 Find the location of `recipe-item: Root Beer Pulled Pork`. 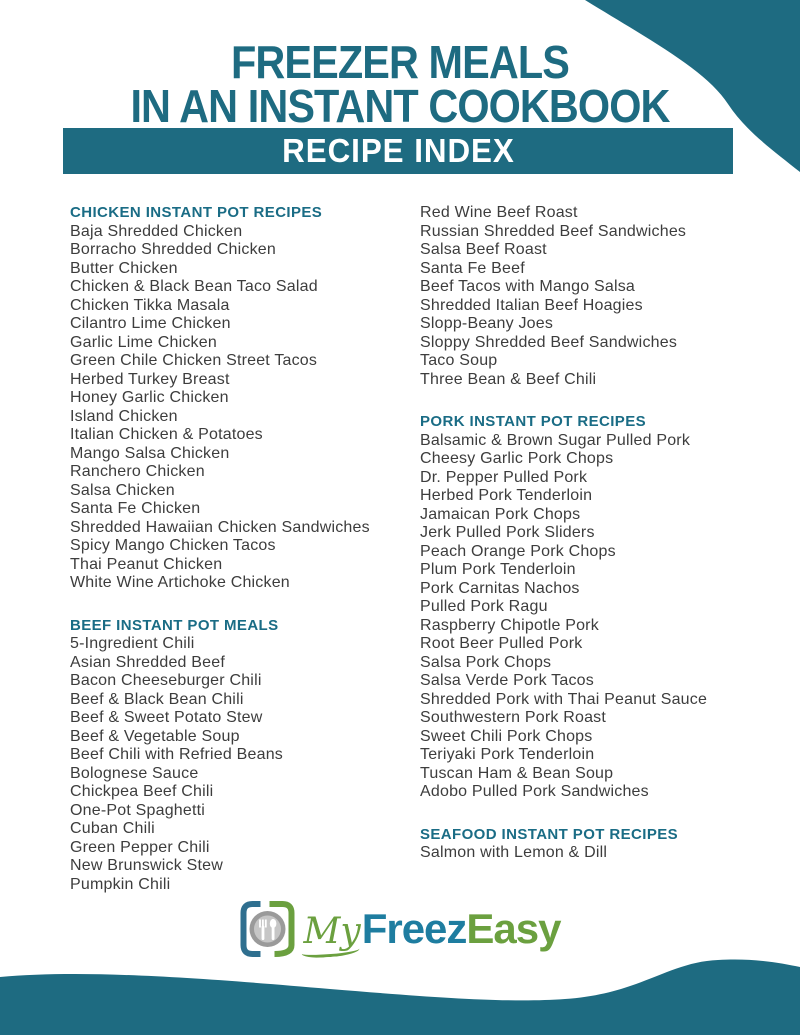

recipe-item: Root Beer Pulled Pork is located at coordinates (501, 643).